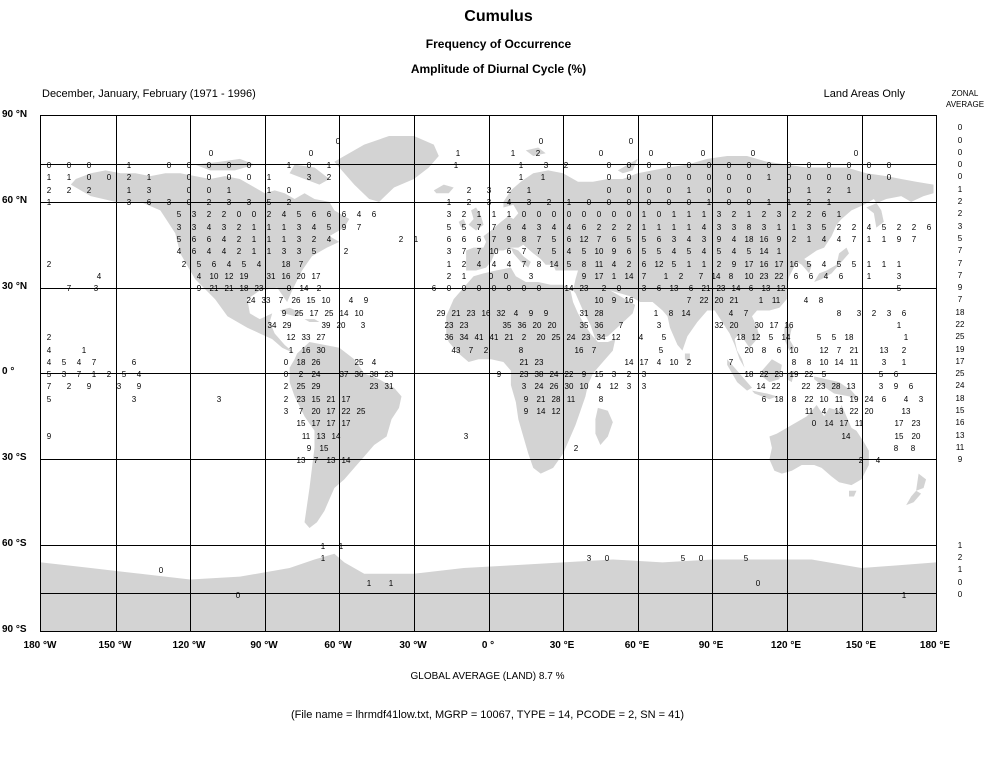  I want to click on map-value: 18, so click(286, 264).